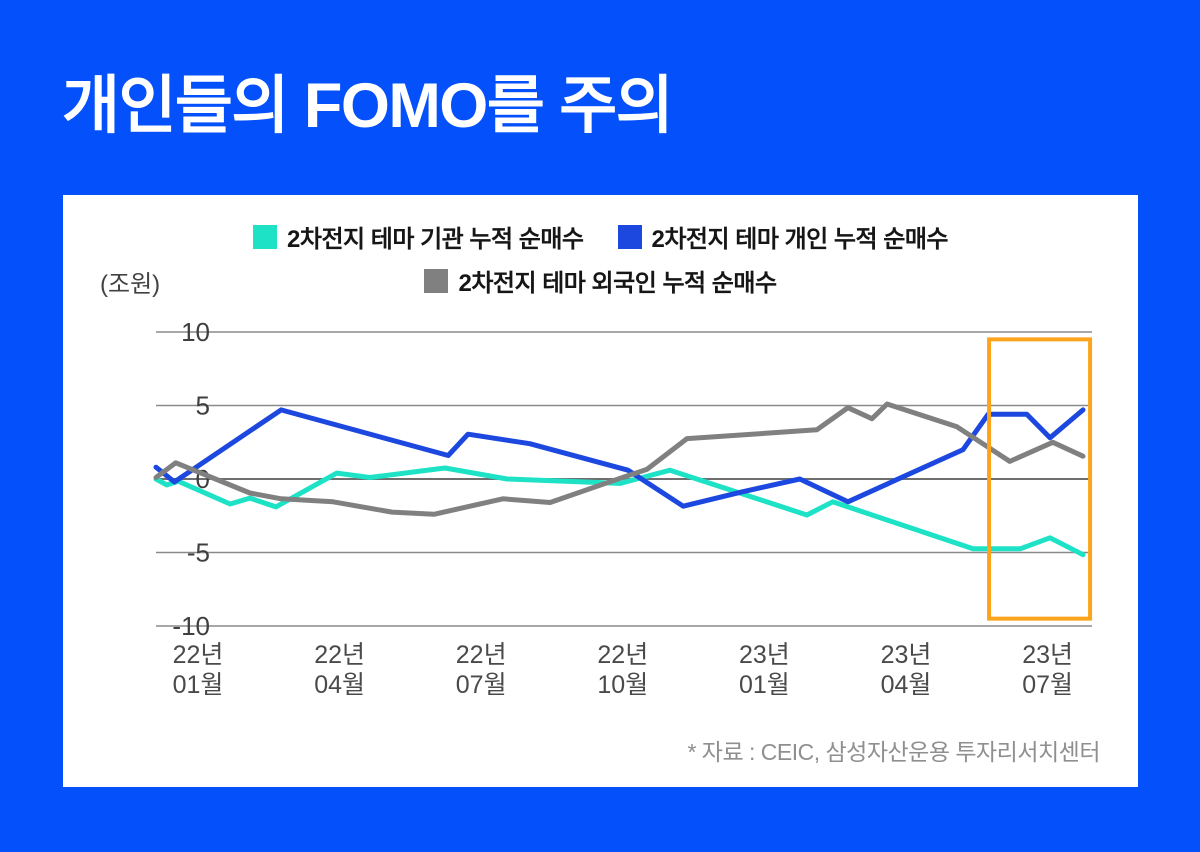 The image size is (1200, 852). What do you see at coordinates (617, 283) in the screenshot?
I see `legend-item-label: 2차전지 테마 외국인 누적 순매수` at bounding box center [617, 283].